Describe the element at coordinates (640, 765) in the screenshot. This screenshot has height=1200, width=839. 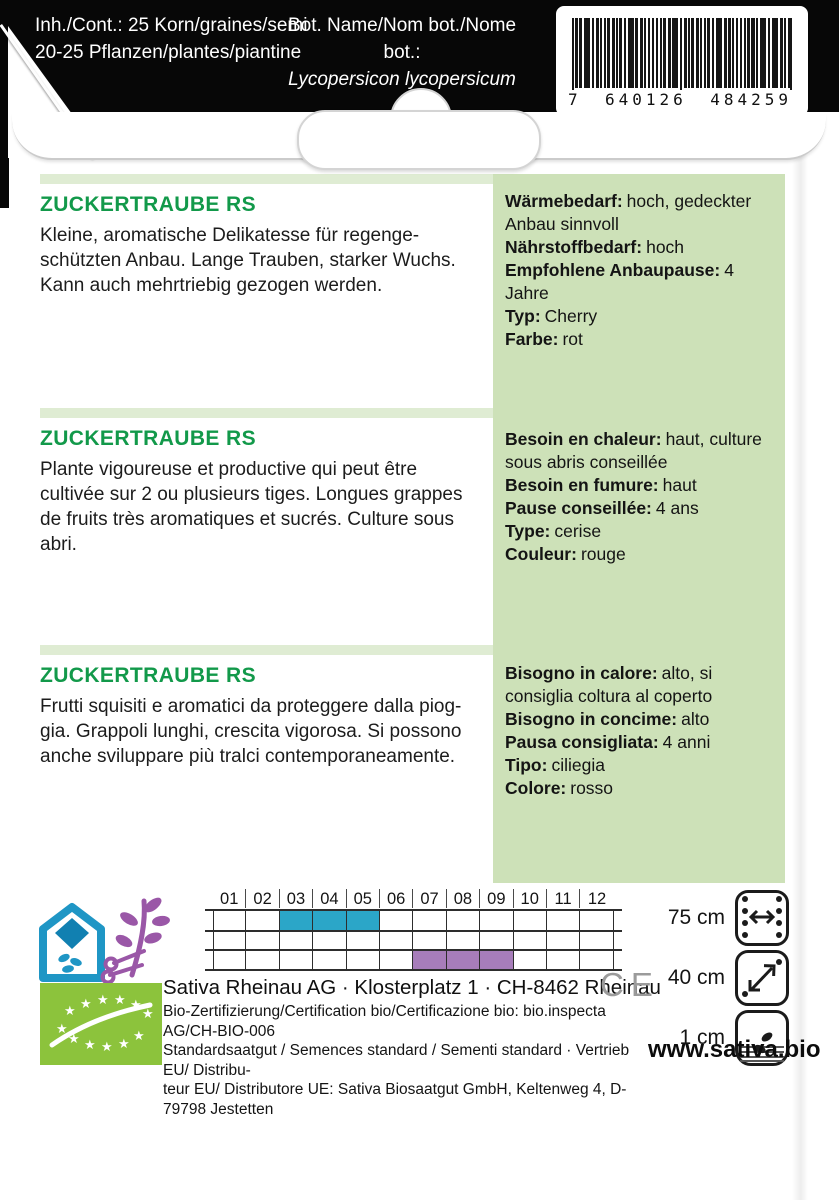
I see `spec-item: Tipo: ciliegia` at that location.